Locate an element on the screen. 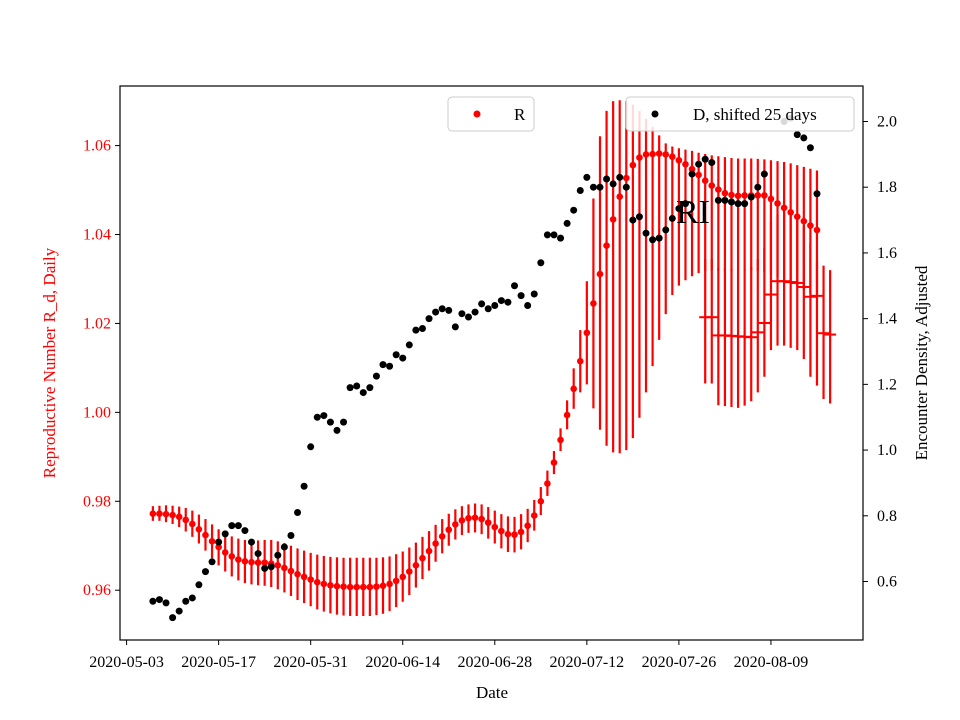 The height and width of the screenshot is (720, 960). legend-d-box is located at coordinates (740, 114).